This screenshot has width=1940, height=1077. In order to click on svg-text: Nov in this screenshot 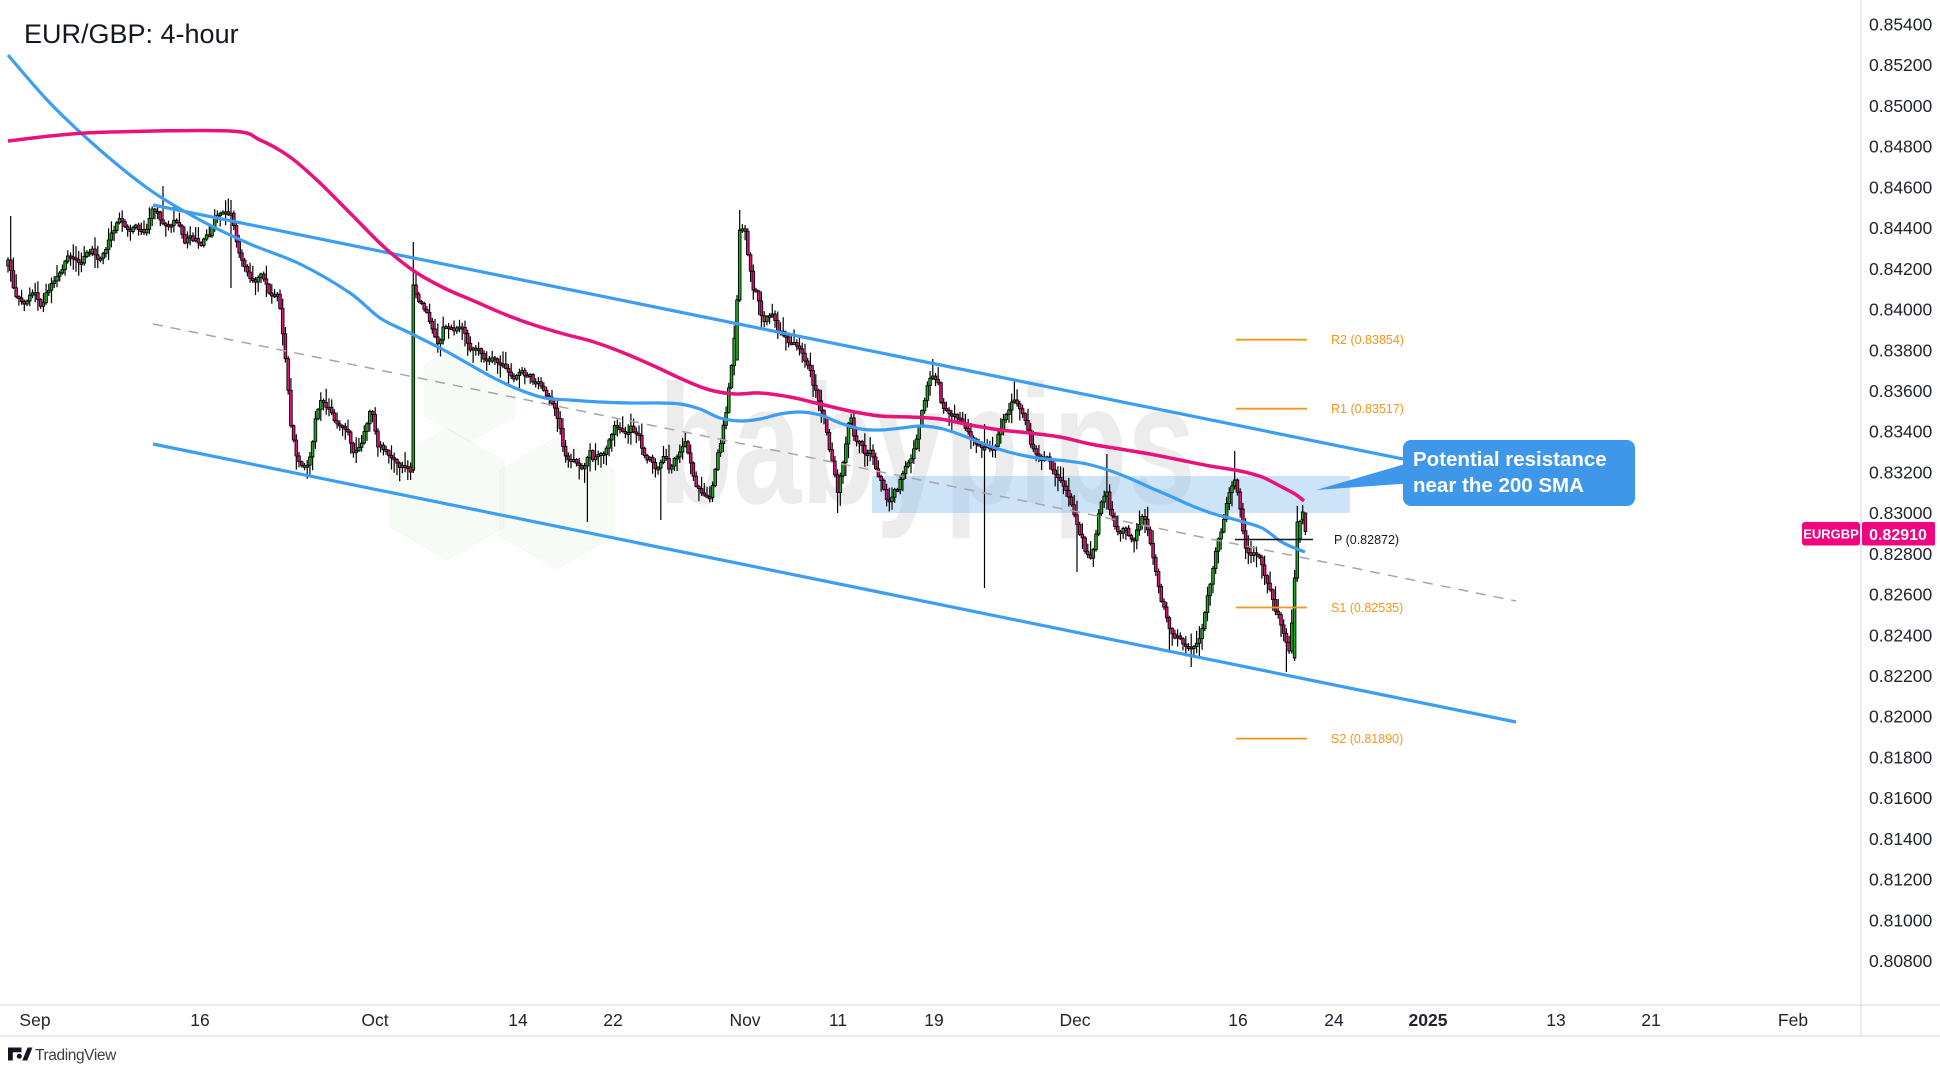, I will do `click(744, 1020)`.